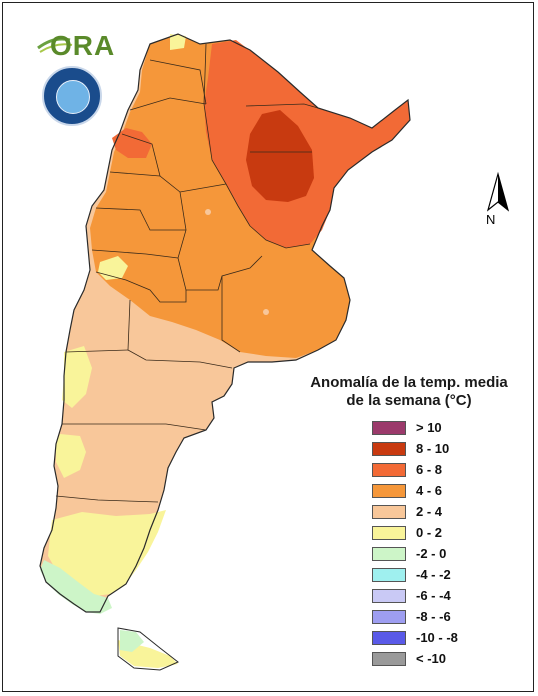 The image size is (538, 696). What do you see at coordinates (437, 637) in the screenshot?
I see `legend-label: -10 - -8` at bounding box center [437, 637].